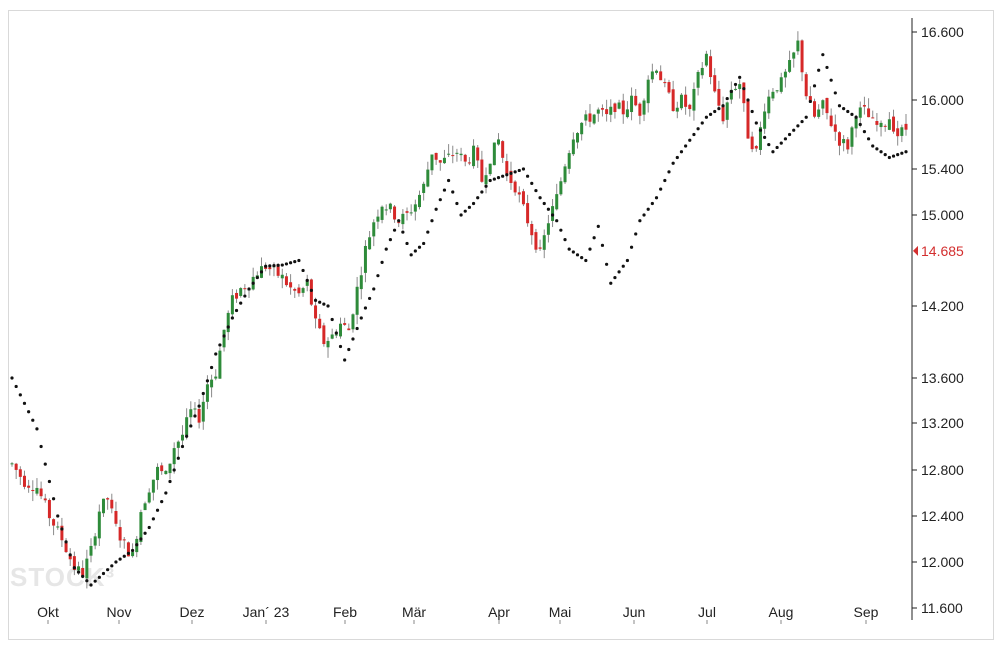 The width and height of the screenshot is (1006, 650). What do you see at coordinates (942, 378) in the screenshot?
I see `y-tick-label: 13.600` at bounding box center [942, 378].